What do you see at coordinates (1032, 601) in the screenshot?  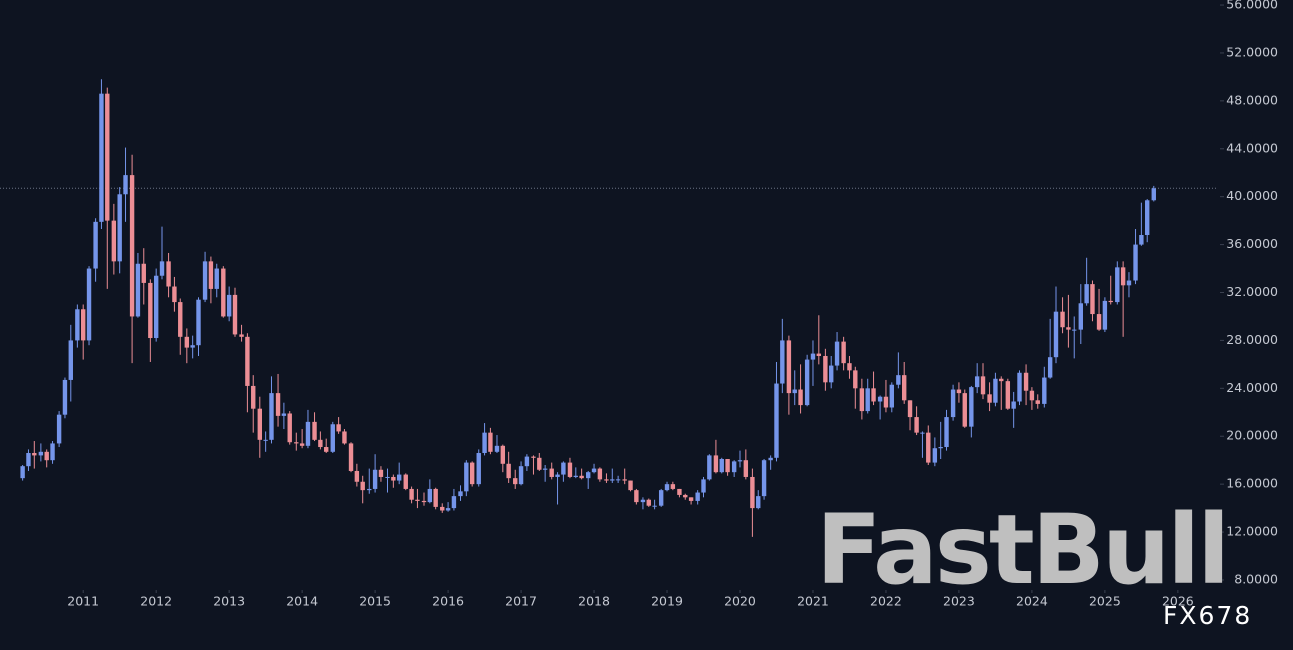 I see `x-tick-label: 2024` at bounding box center [1032, 601].